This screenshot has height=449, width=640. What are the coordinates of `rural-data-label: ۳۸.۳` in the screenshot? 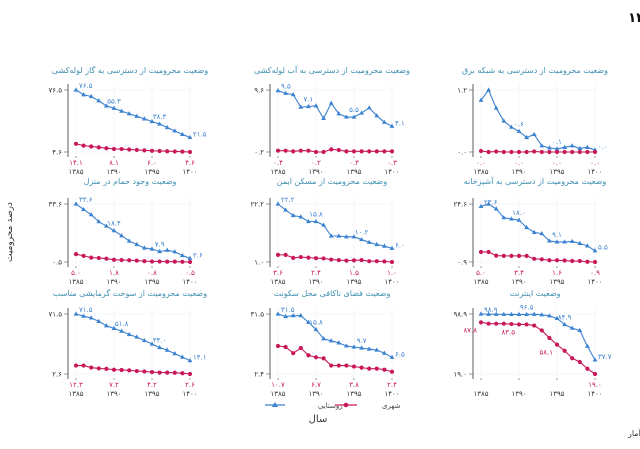 It's located at (160, 117).